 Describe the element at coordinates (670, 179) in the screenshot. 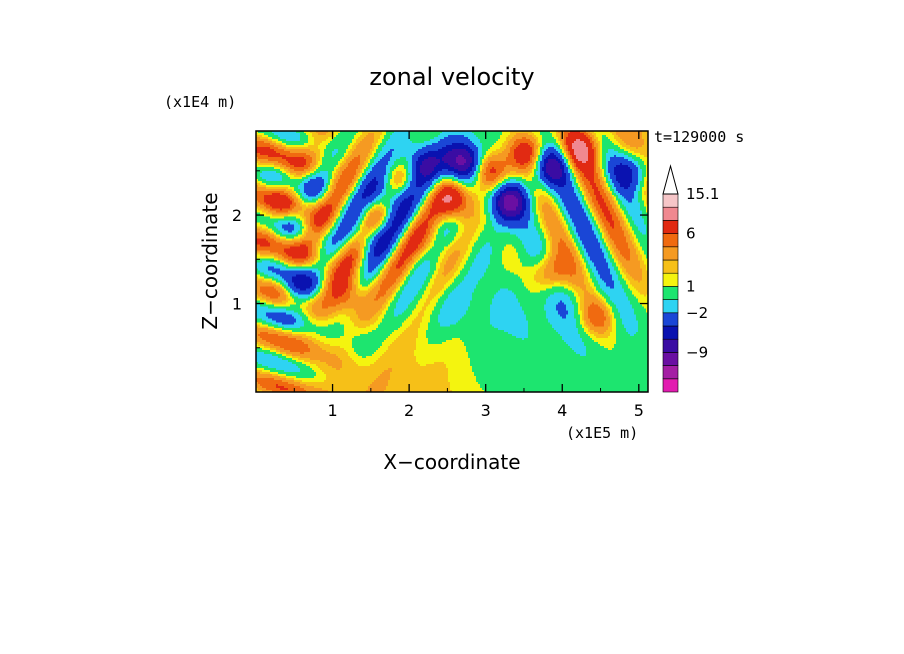

I see `colorbar-extend-arrow` at that location.